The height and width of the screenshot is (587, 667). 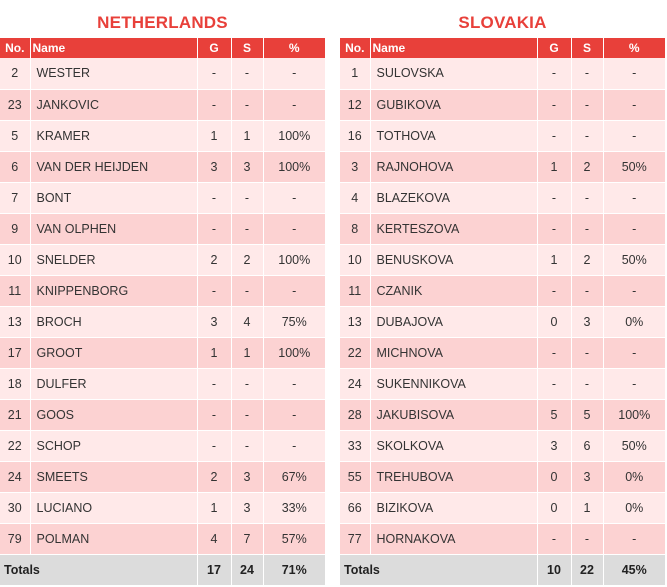 I want to click on player-number: 55, so click(x=355, y=477).